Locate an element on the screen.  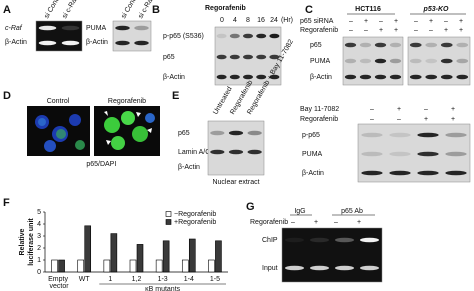
gel is located at coordinates (132, 36).